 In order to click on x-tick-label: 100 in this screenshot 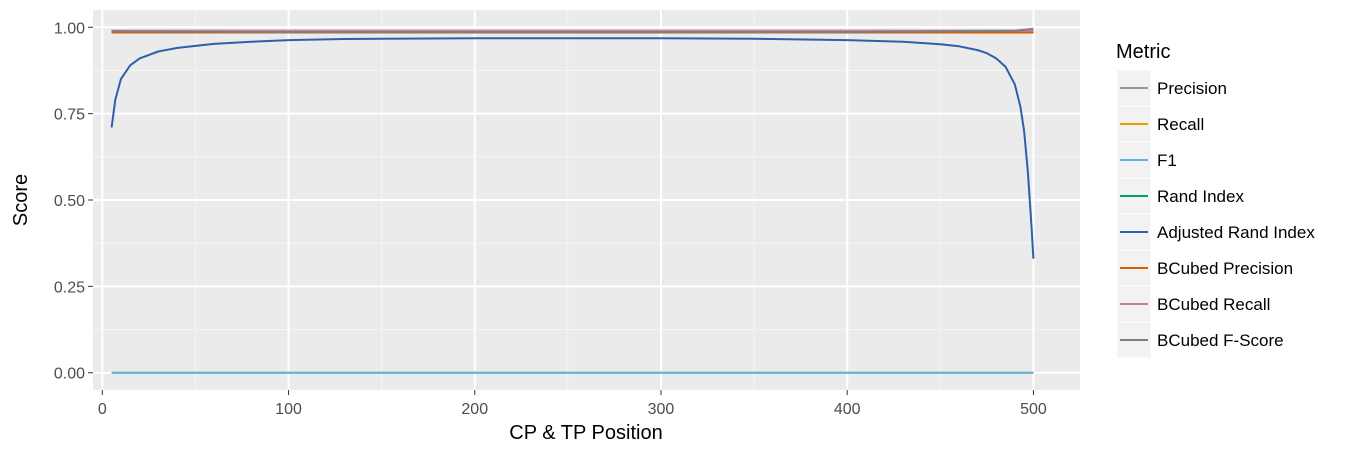, I will do `click(288, 409)`.